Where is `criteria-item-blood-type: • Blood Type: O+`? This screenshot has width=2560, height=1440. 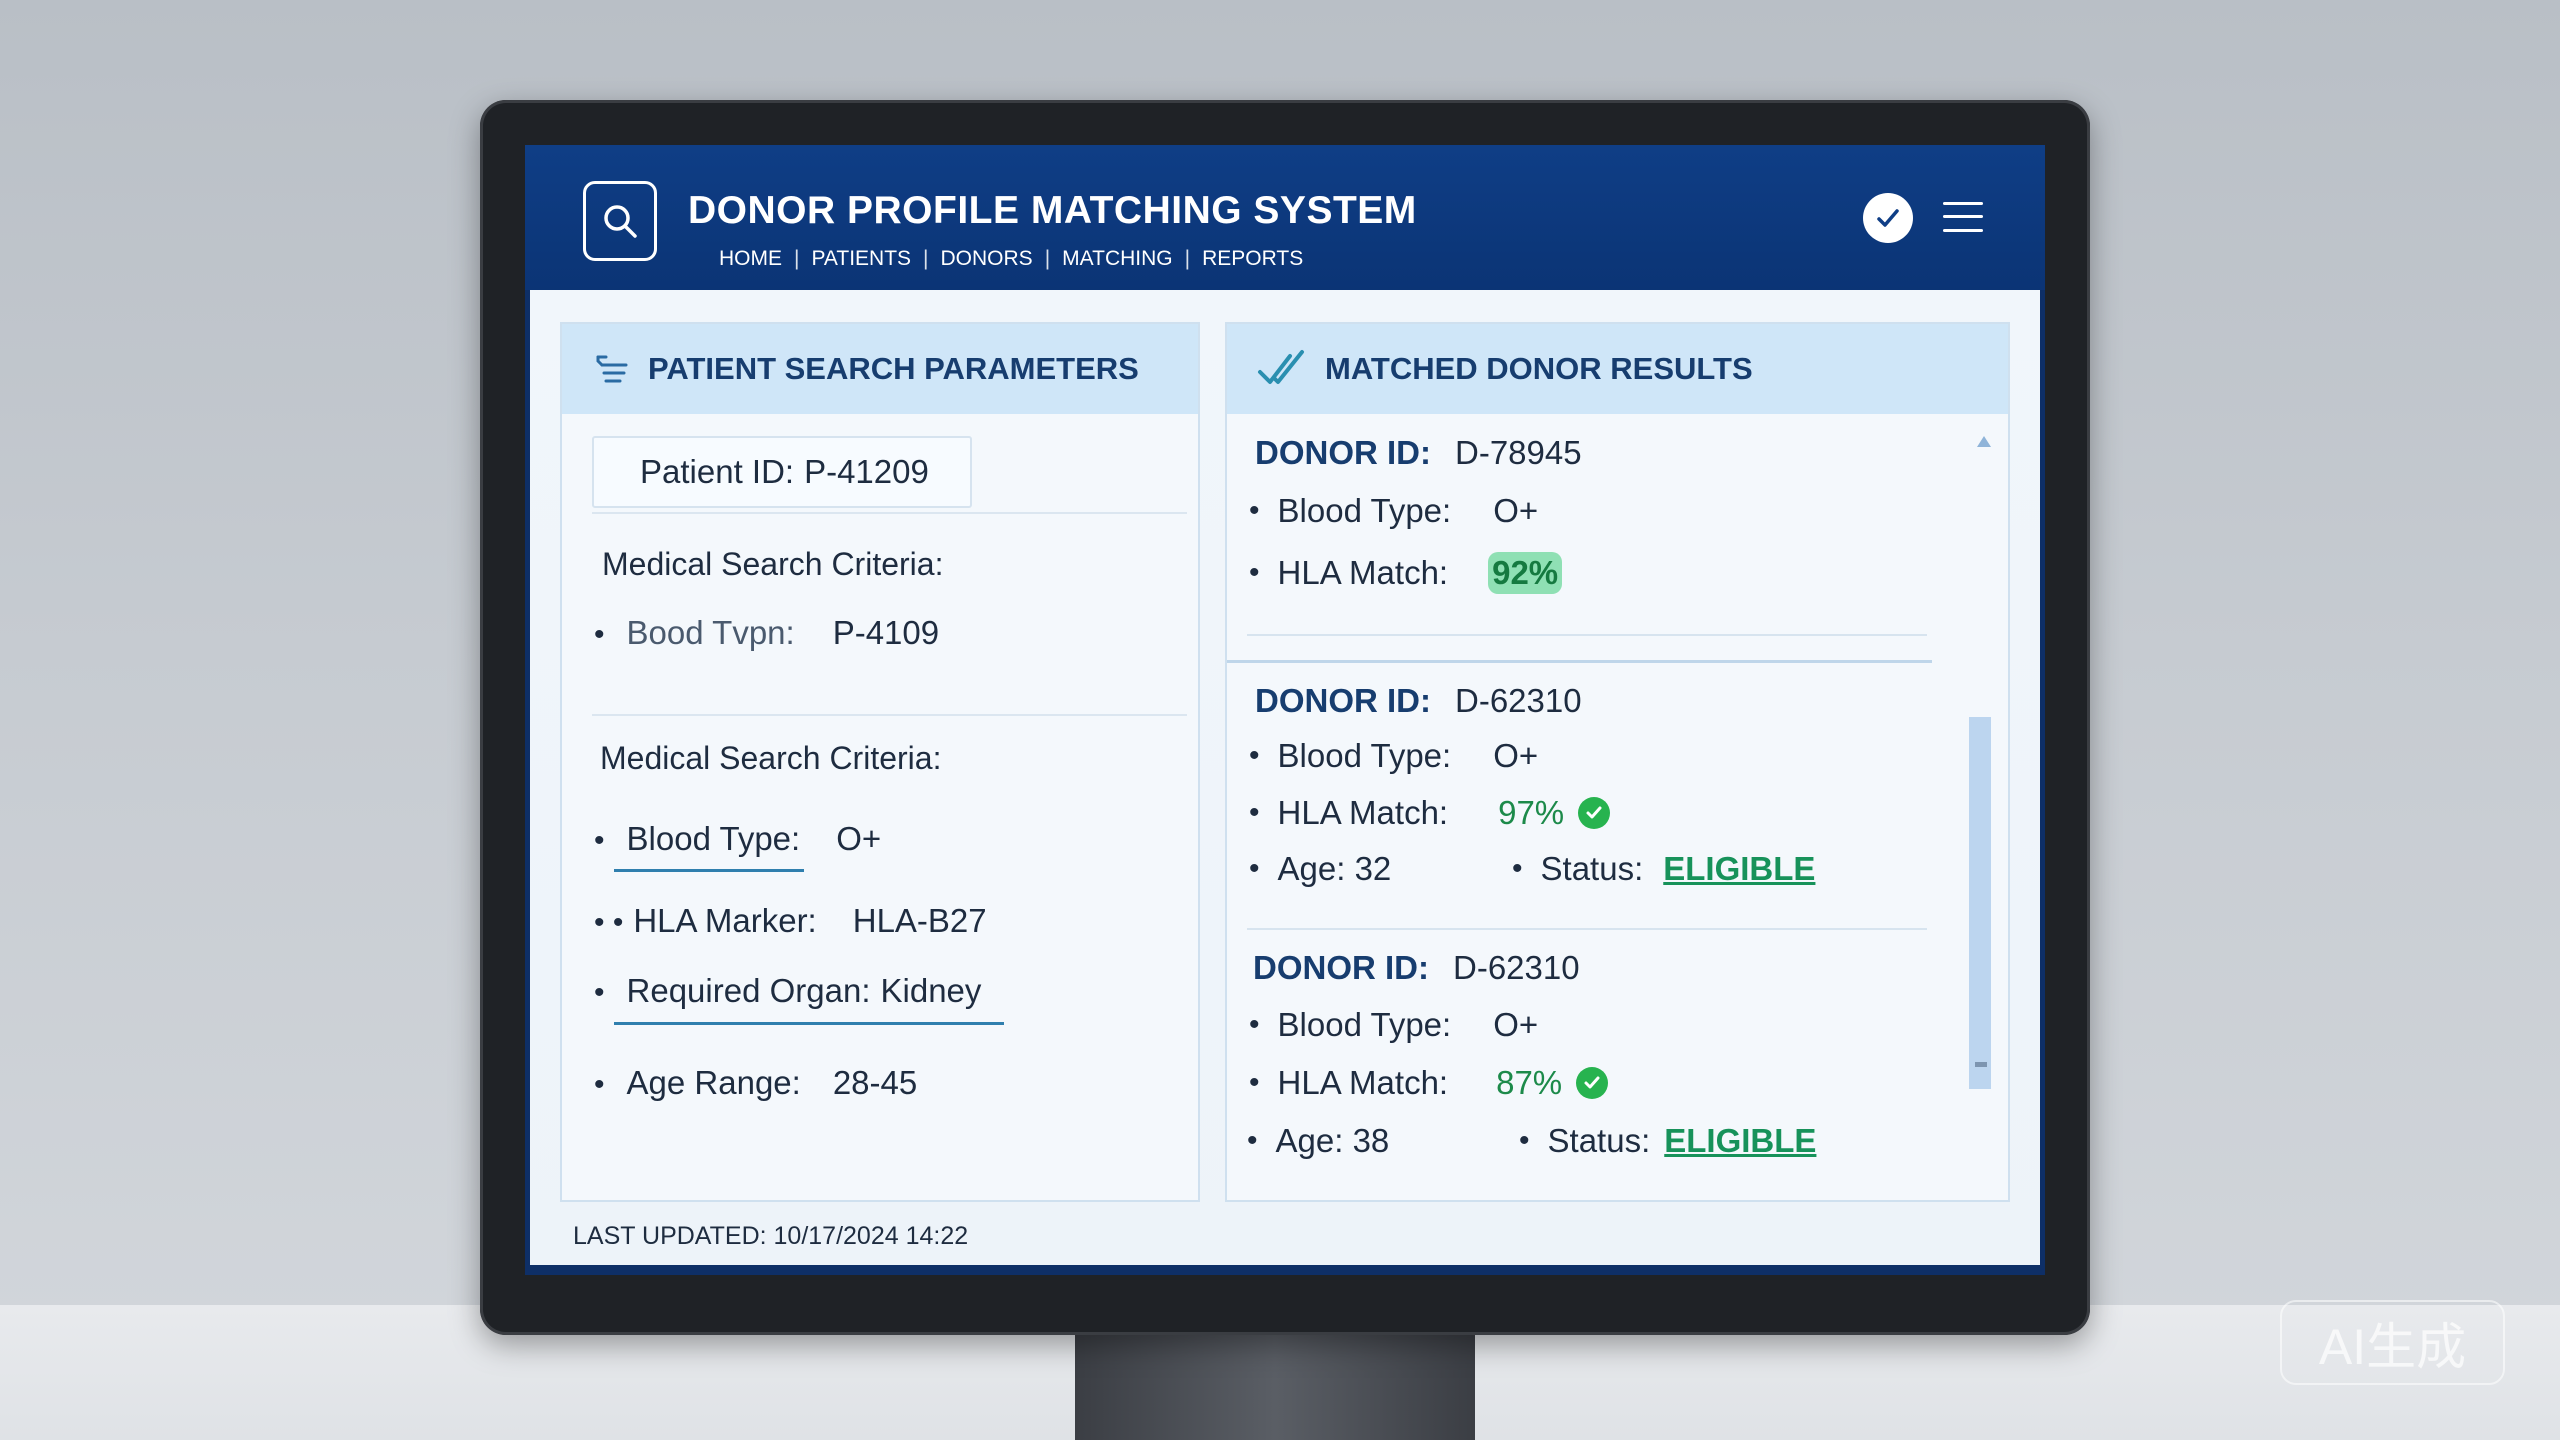 criteria-item-blood-type: • Blood Type: O+ is located at coordinates (738, 838).